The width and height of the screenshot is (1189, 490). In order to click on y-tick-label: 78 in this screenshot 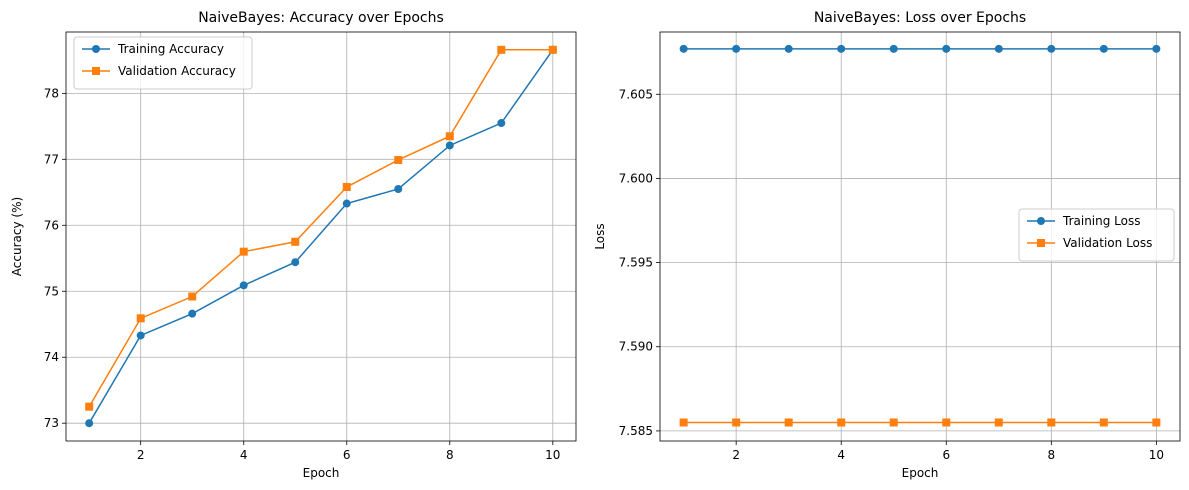, I will do `click(51, 93)`.